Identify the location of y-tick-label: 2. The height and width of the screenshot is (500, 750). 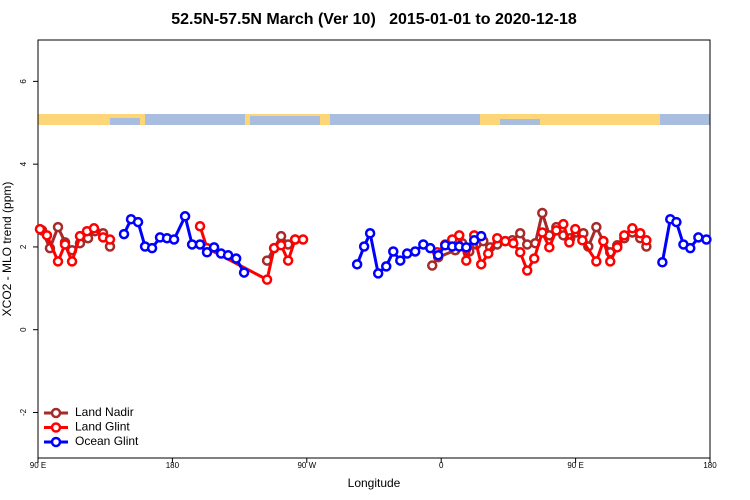
(23, 246).